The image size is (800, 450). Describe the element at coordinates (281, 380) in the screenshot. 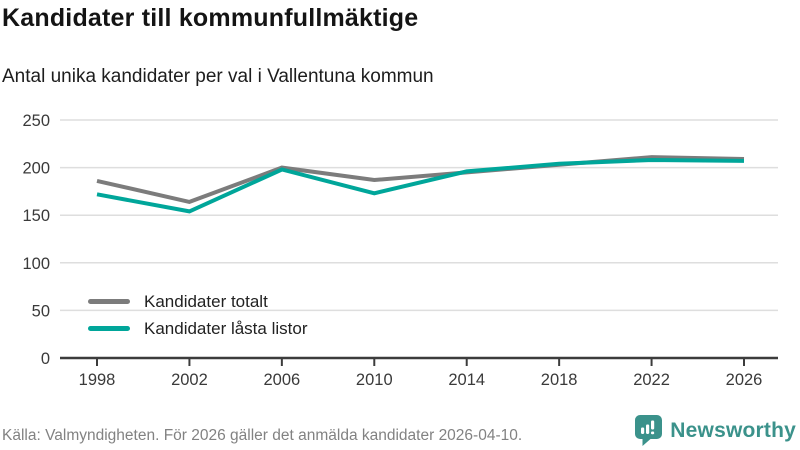

I see `x-tick-label-2006: 2006` at that location.